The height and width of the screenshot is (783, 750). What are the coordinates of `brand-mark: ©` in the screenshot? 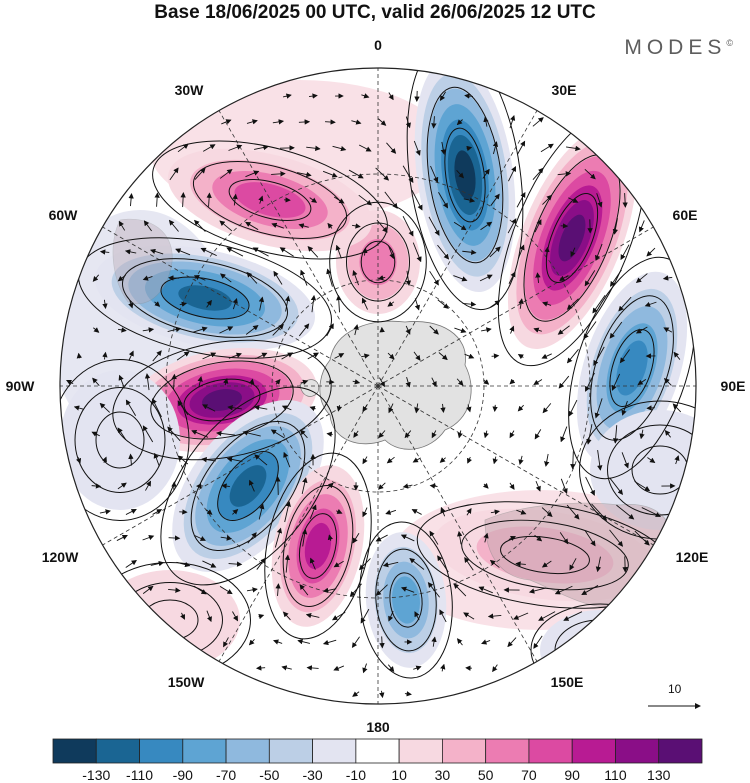 It's located at (729, 43).